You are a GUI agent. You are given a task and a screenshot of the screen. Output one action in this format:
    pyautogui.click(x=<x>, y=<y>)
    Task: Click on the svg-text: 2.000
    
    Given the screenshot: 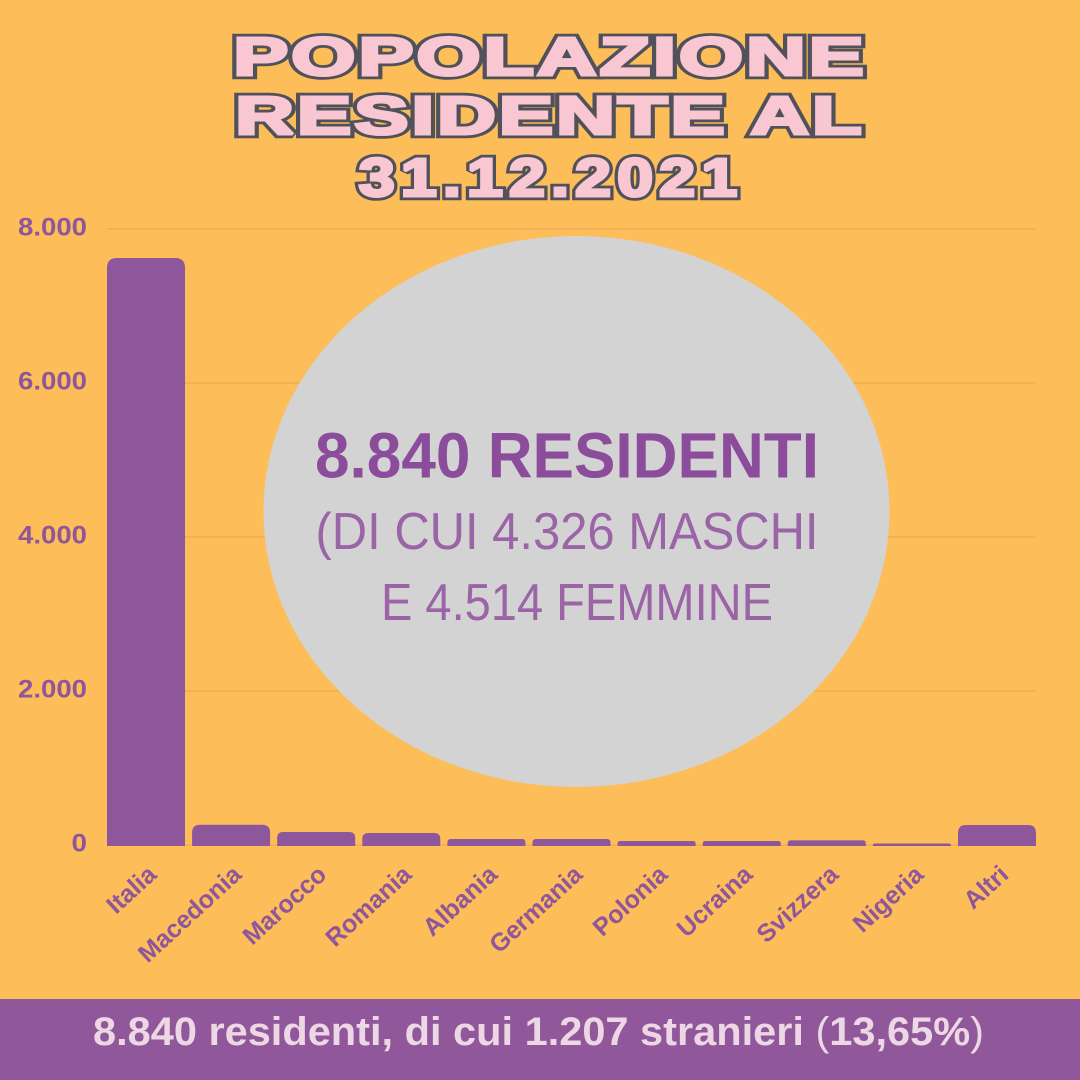 What is the action you would take?
    pyautogui.click(x=52, y=689)
    